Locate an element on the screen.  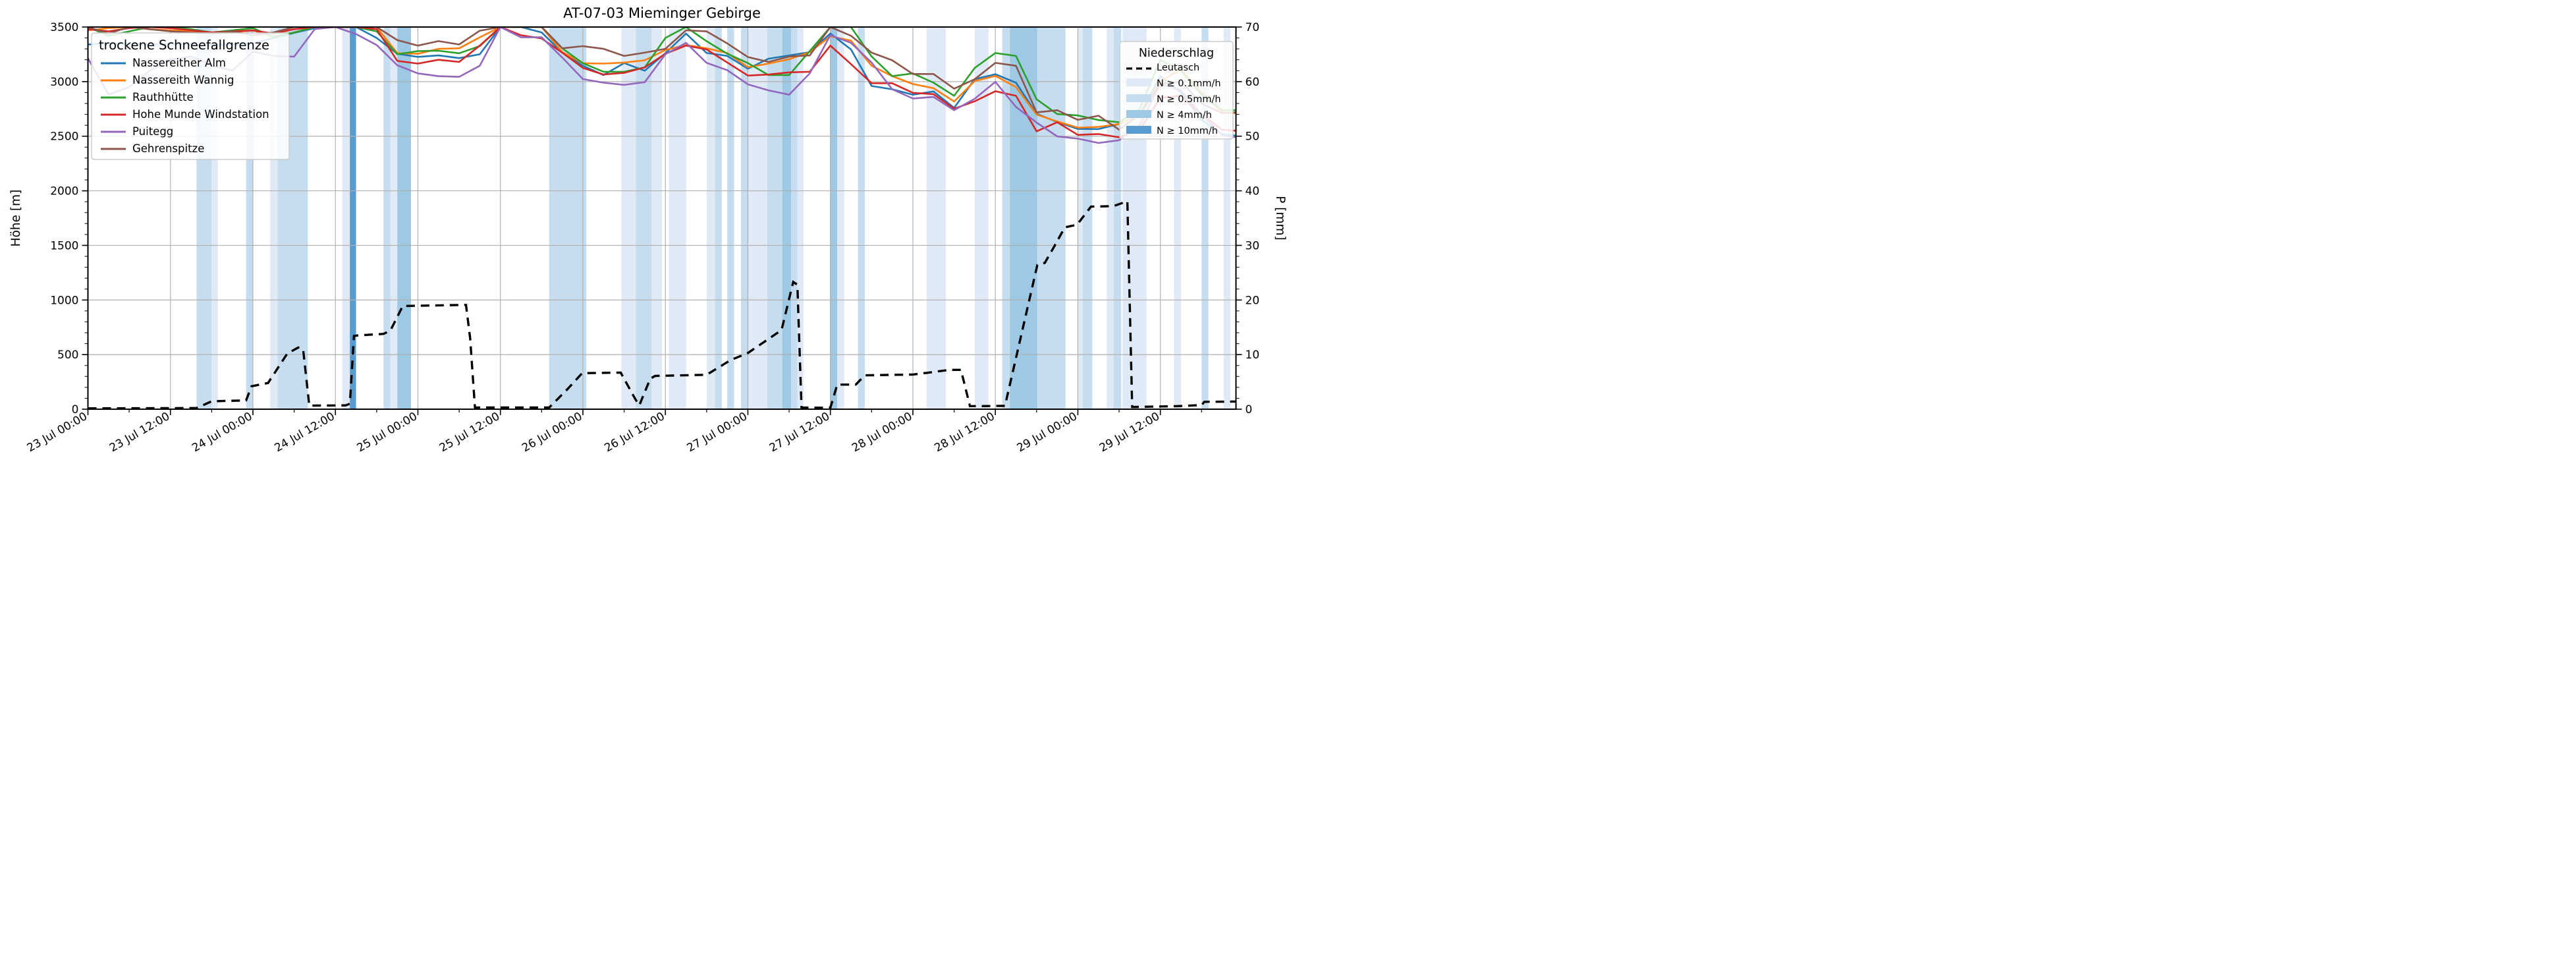
x-tick-label: 26 Jul 00:00 is located at coordinates (552, 432).